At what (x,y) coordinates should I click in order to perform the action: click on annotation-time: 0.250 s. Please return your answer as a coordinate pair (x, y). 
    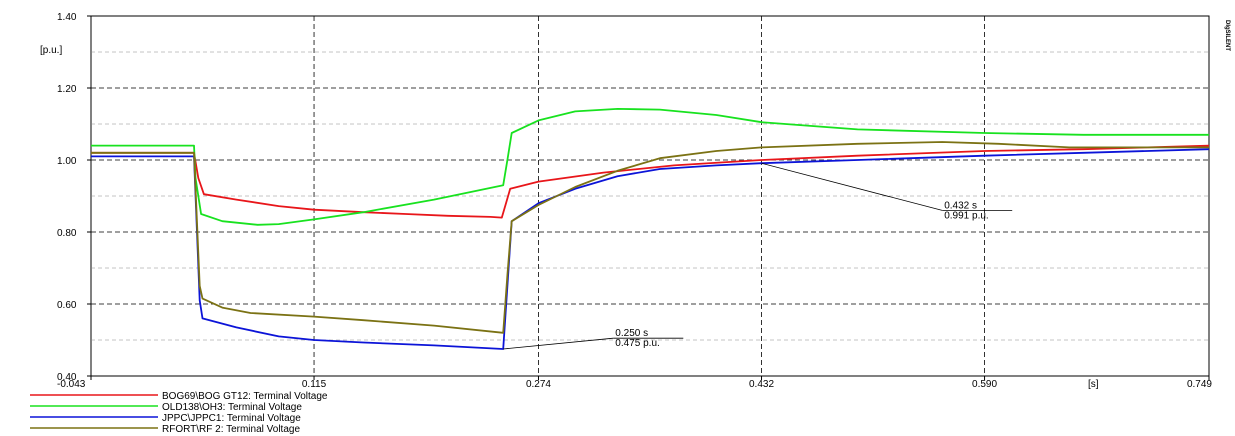
    Looking at the image, I should click on (631, 333).